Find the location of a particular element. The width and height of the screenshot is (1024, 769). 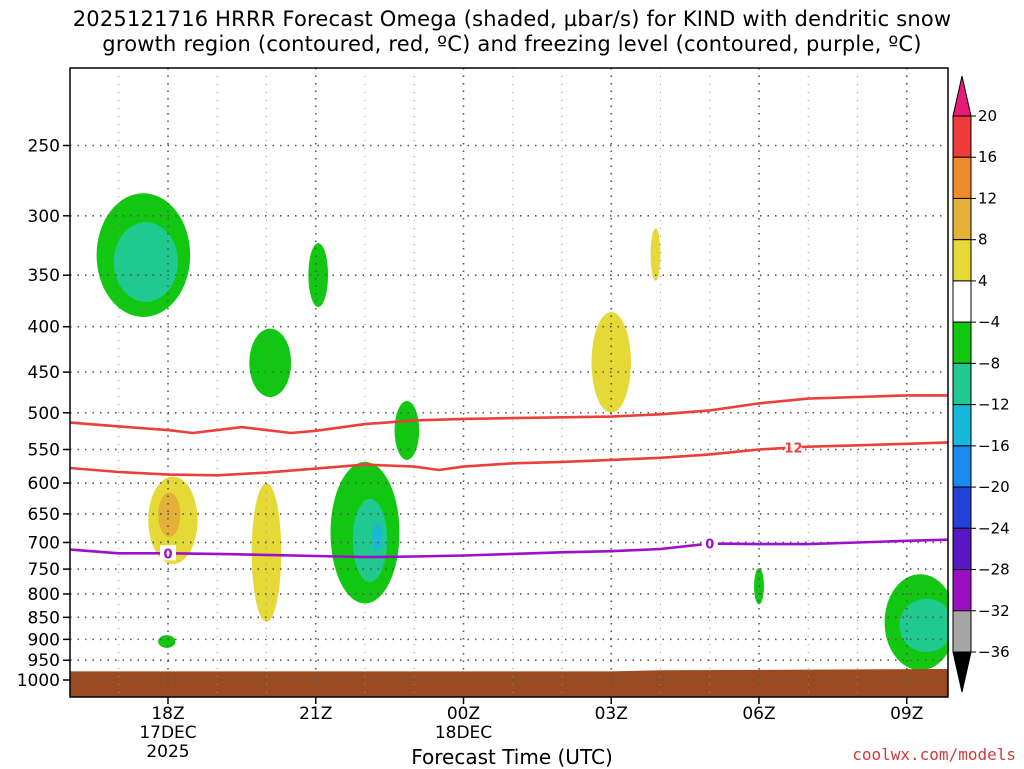

colorbar-label-6: −8 is located at coordinates (989, 363).